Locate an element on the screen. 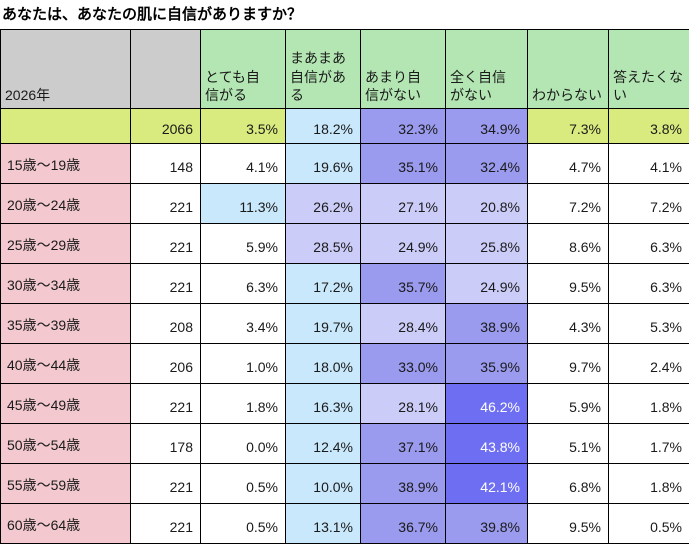  total-row: 2066 3.5% 18.2% 32.3% 34.9% 7.3% 3.8% is located at coordinates (344, 126).